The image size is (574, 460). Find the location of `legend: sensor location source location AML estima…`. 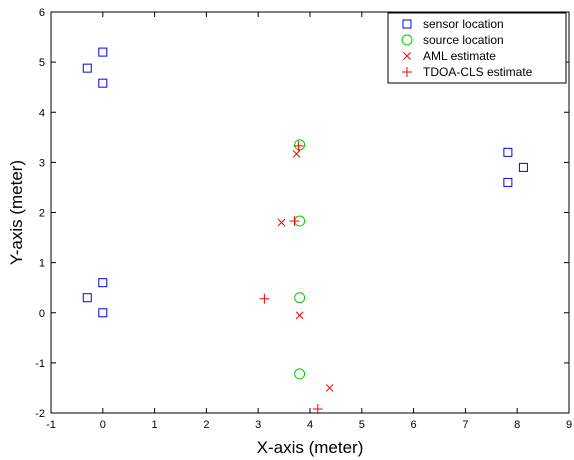

legend: sensor location source location AML estima… is located at coordinates (477, 48).